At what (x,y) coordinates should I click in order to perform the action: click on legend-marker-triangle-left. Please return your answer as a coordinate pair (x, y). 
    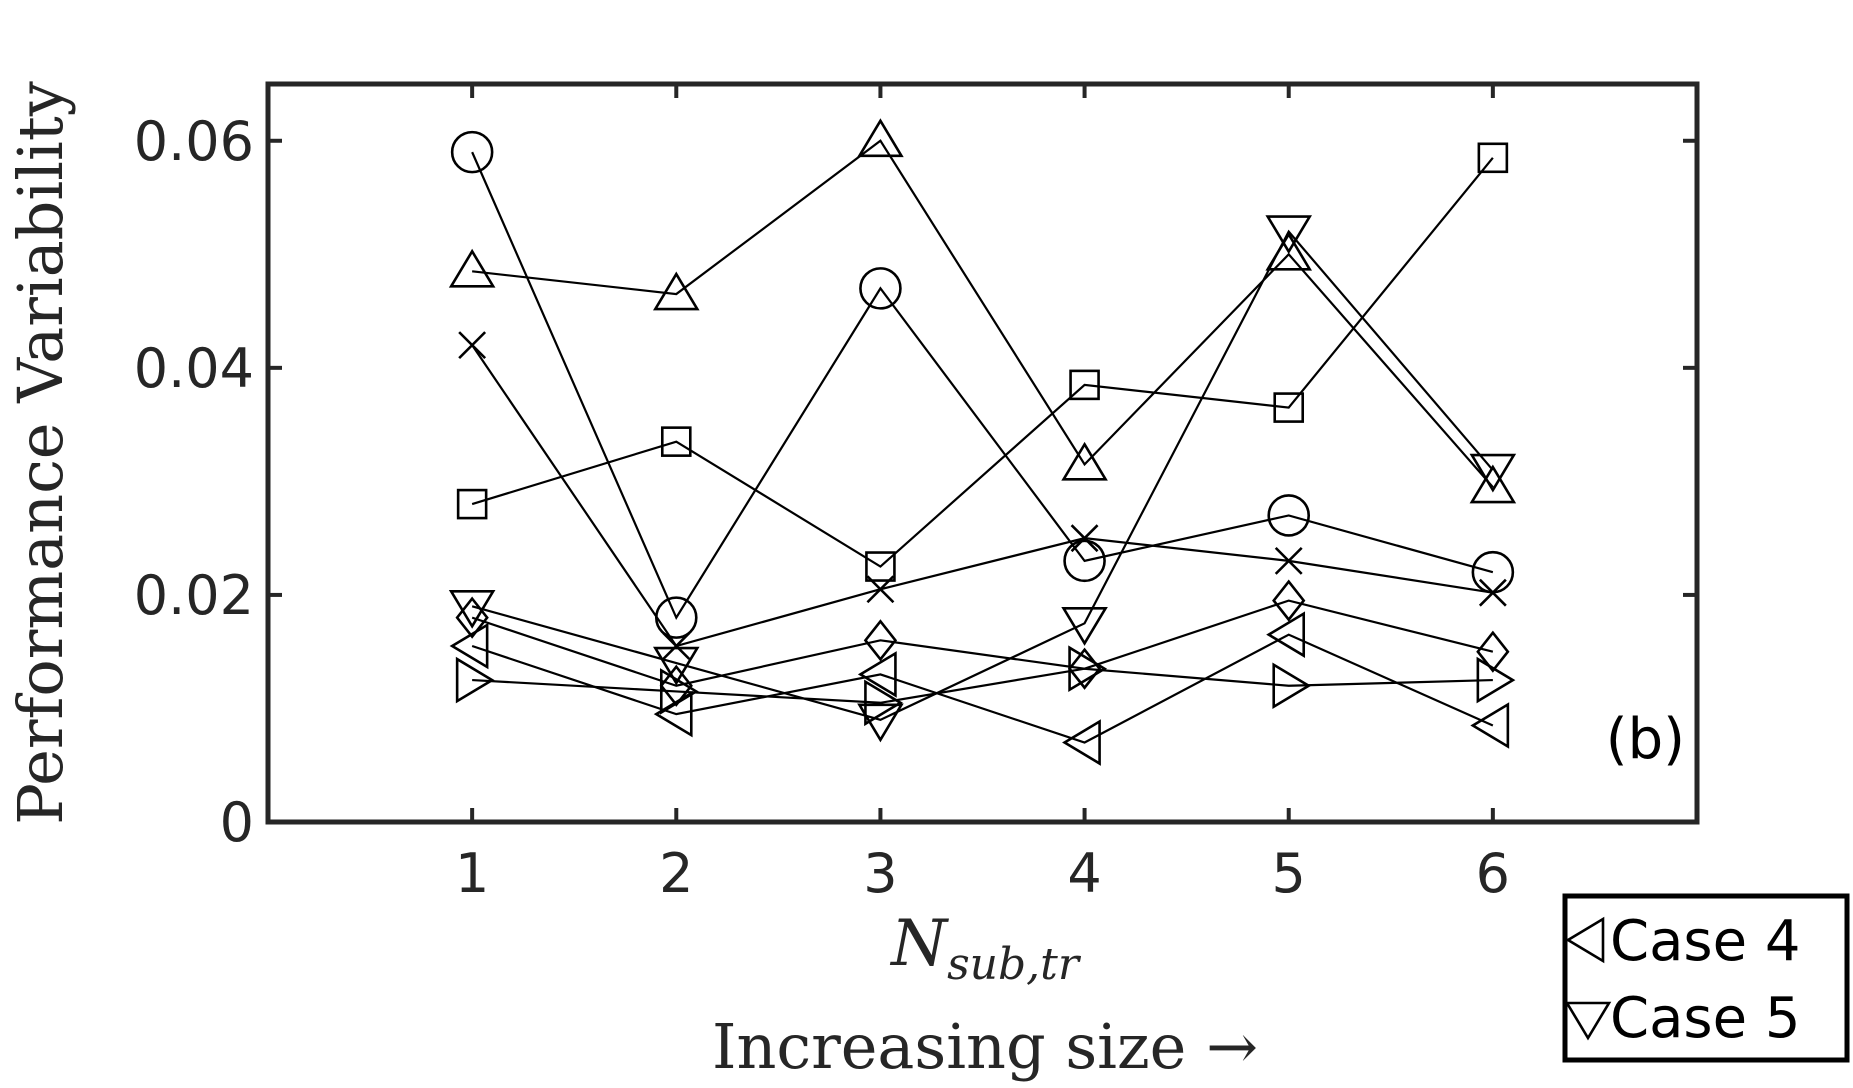
    Looking at the image, I should click on (1585, 940).